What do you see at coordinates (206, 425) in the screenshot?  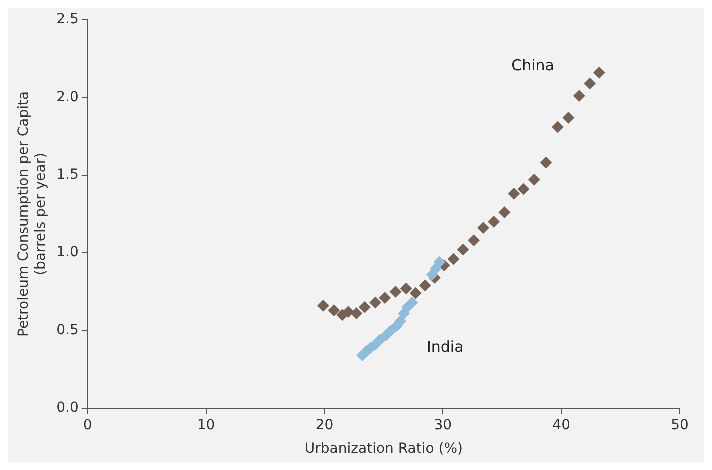 I see `x-tick-label: 10` at bounding box center [206, 425].